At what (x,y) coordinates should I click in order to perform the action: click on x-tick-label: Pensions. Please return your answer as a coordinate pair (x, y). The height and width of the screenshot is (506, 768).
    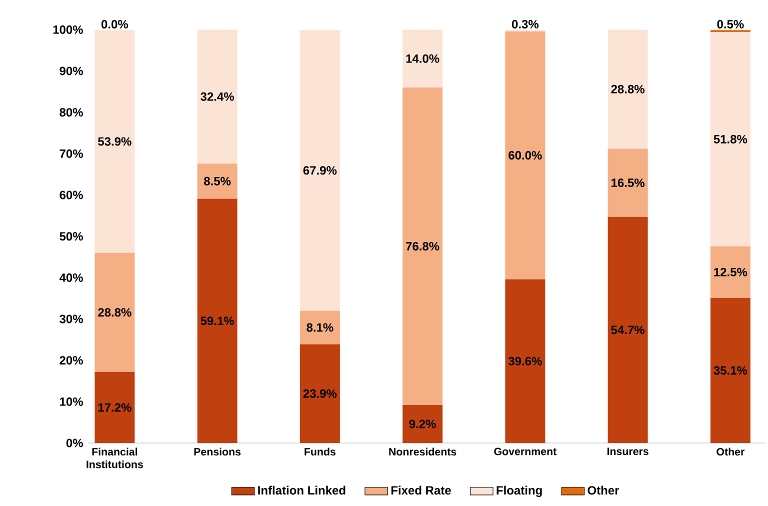
    Looking at the image, I should click on (217, 452).